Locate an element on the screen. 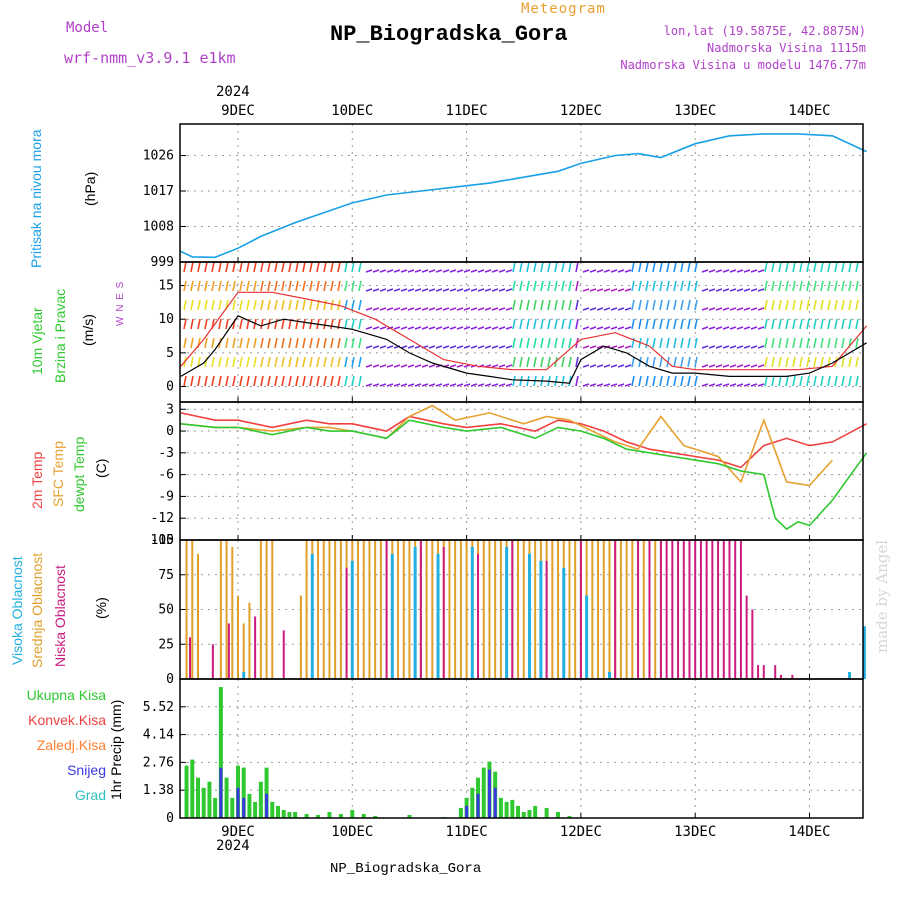  cloud-high-label: Visoka Oblacnost is located at coordinates (17, 610).